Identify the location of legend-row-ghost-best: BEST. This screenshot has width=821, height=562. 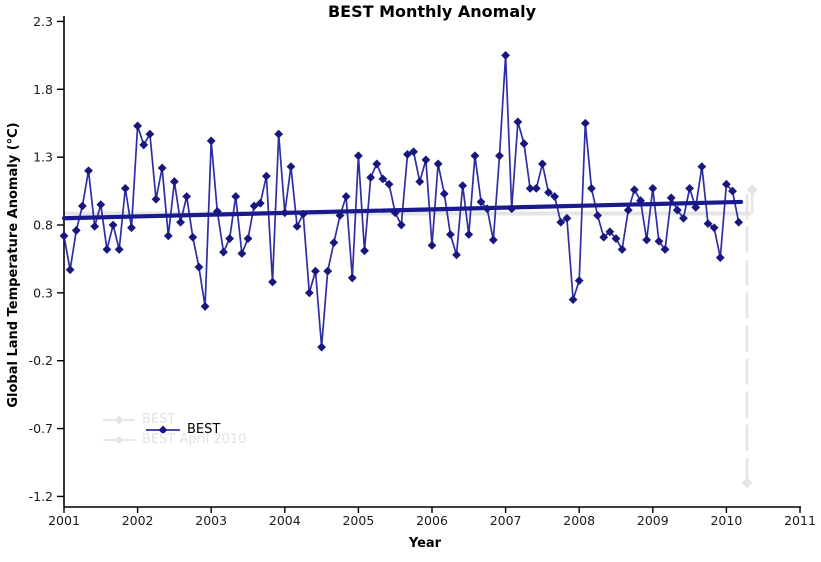
(139, 419).